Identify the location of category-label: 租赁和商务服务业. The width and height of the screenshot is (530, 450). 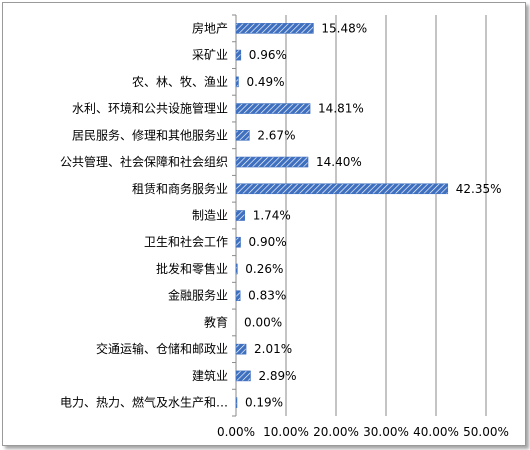
(180, 188).